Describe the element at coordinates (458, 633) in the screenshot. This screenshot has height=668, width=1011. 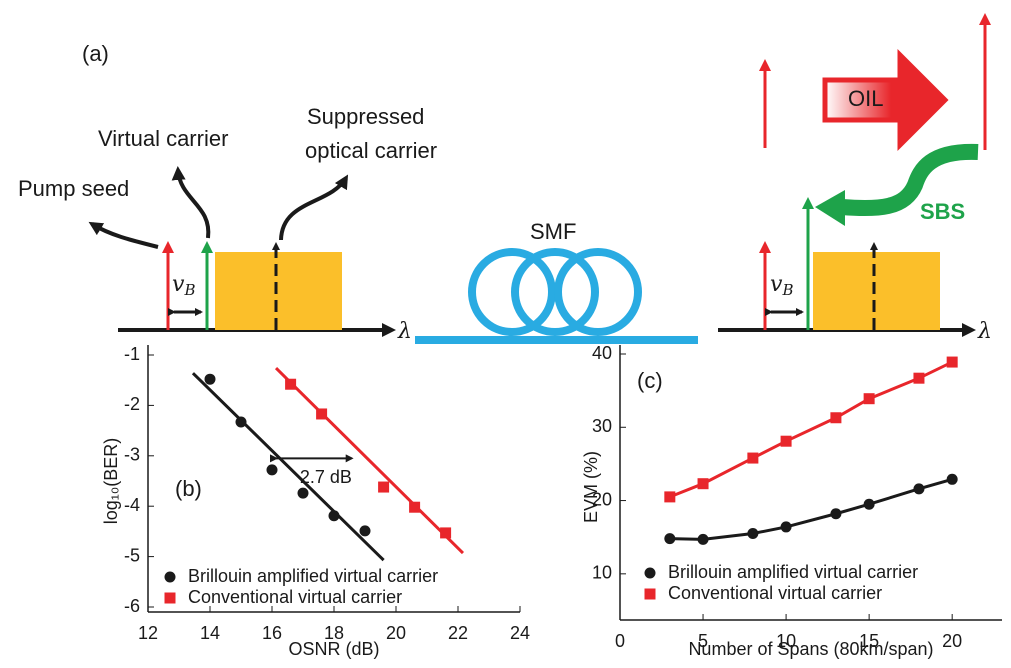
I see `x-tick-label: 22` at that location.